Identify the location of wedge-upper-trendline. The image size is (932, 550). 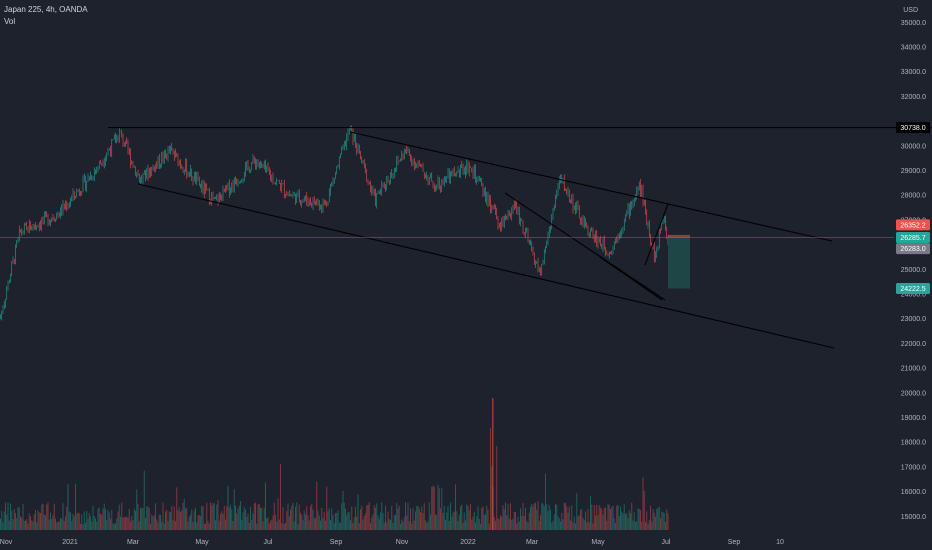
(656, 234).